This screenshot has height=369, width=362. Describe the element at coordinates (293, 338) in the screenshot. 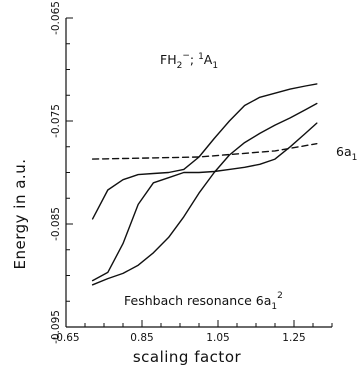

I see `x-tick-label: 1.25` at that location.